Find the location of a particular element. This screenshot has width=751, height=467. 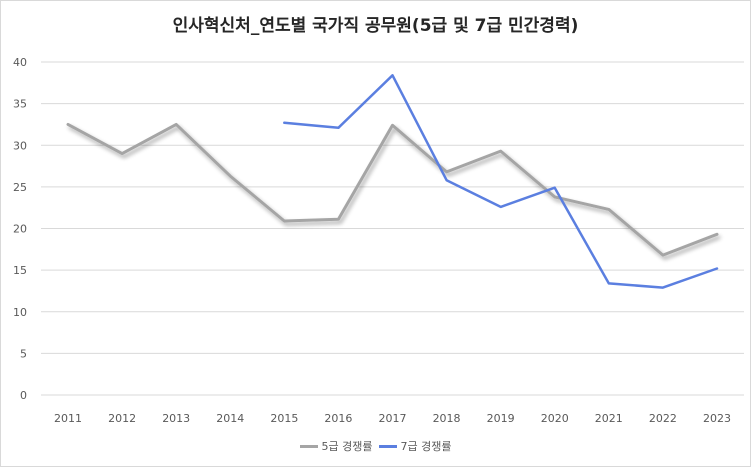

legend: 5급 경쟁률 7급 경쟁률 is located at coordinates (375, 446).